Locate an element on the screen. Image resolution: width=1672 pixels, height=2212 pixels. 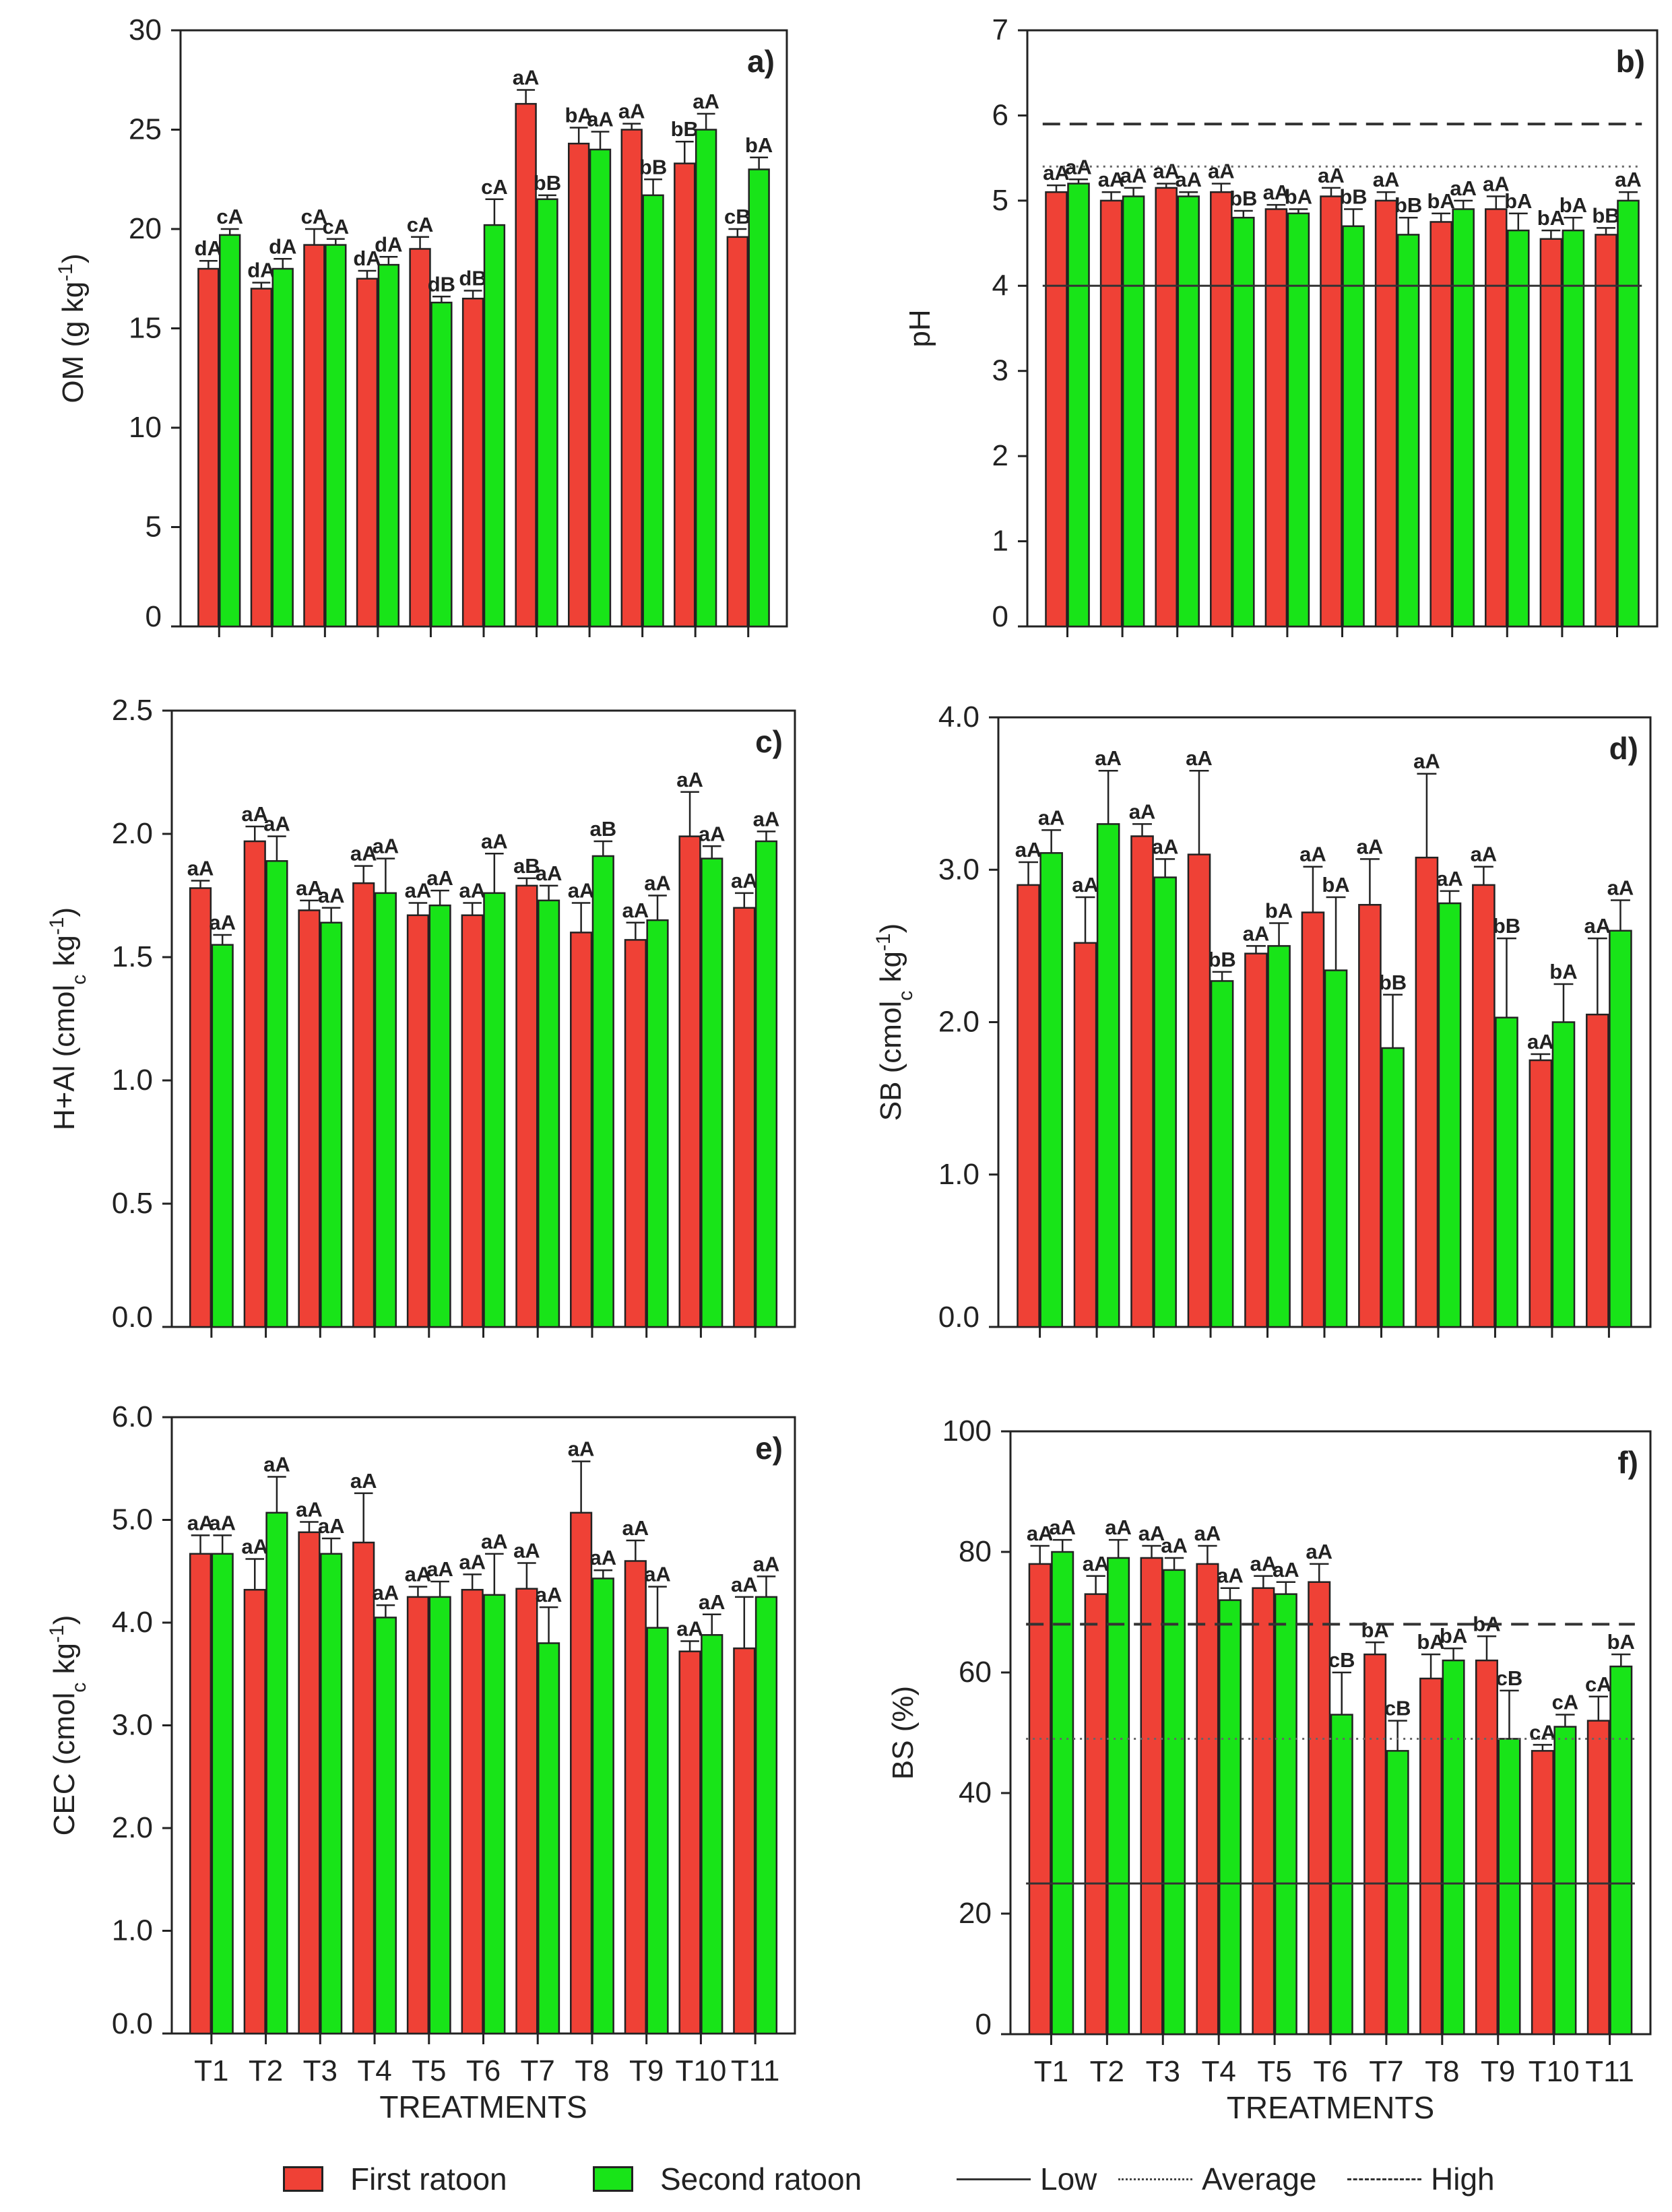
x-tick-label-f: T1 is located at coordinates (1051, 2071).